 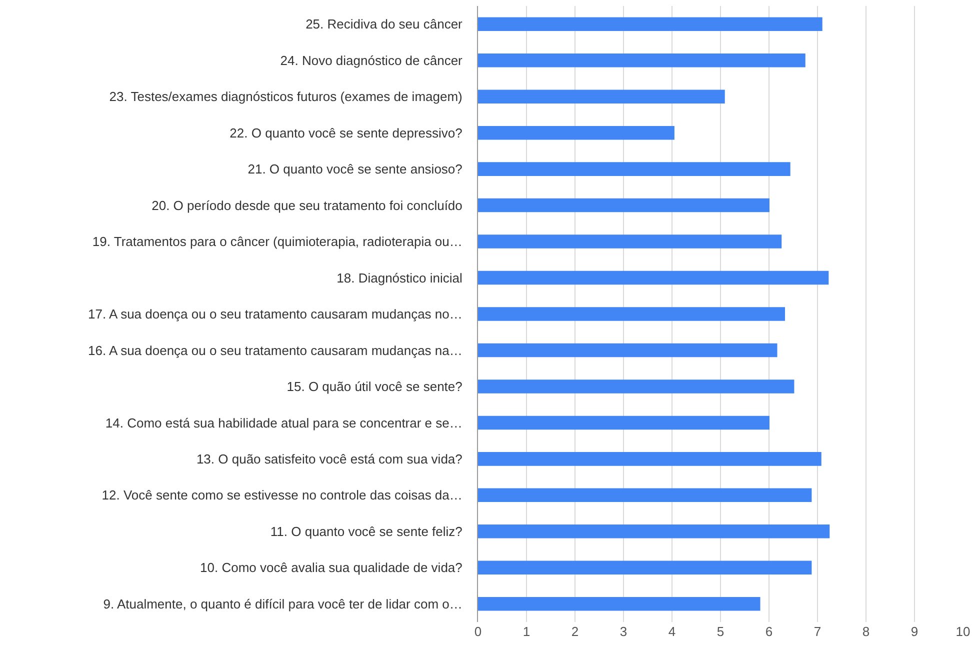 What do you see at coordinates (818, 631) in the screenshot?
I see `x-tick-label: 7` at bounding box center [818, 631].